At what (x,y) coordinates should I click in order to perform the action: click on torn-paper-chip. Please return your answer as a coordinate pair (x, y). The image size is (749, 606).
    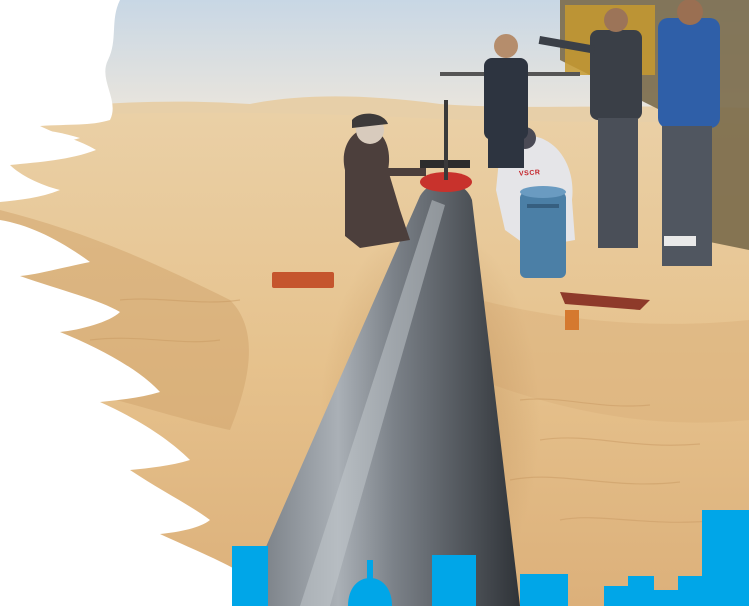
    Looking at the image, I should click on (45, 138).